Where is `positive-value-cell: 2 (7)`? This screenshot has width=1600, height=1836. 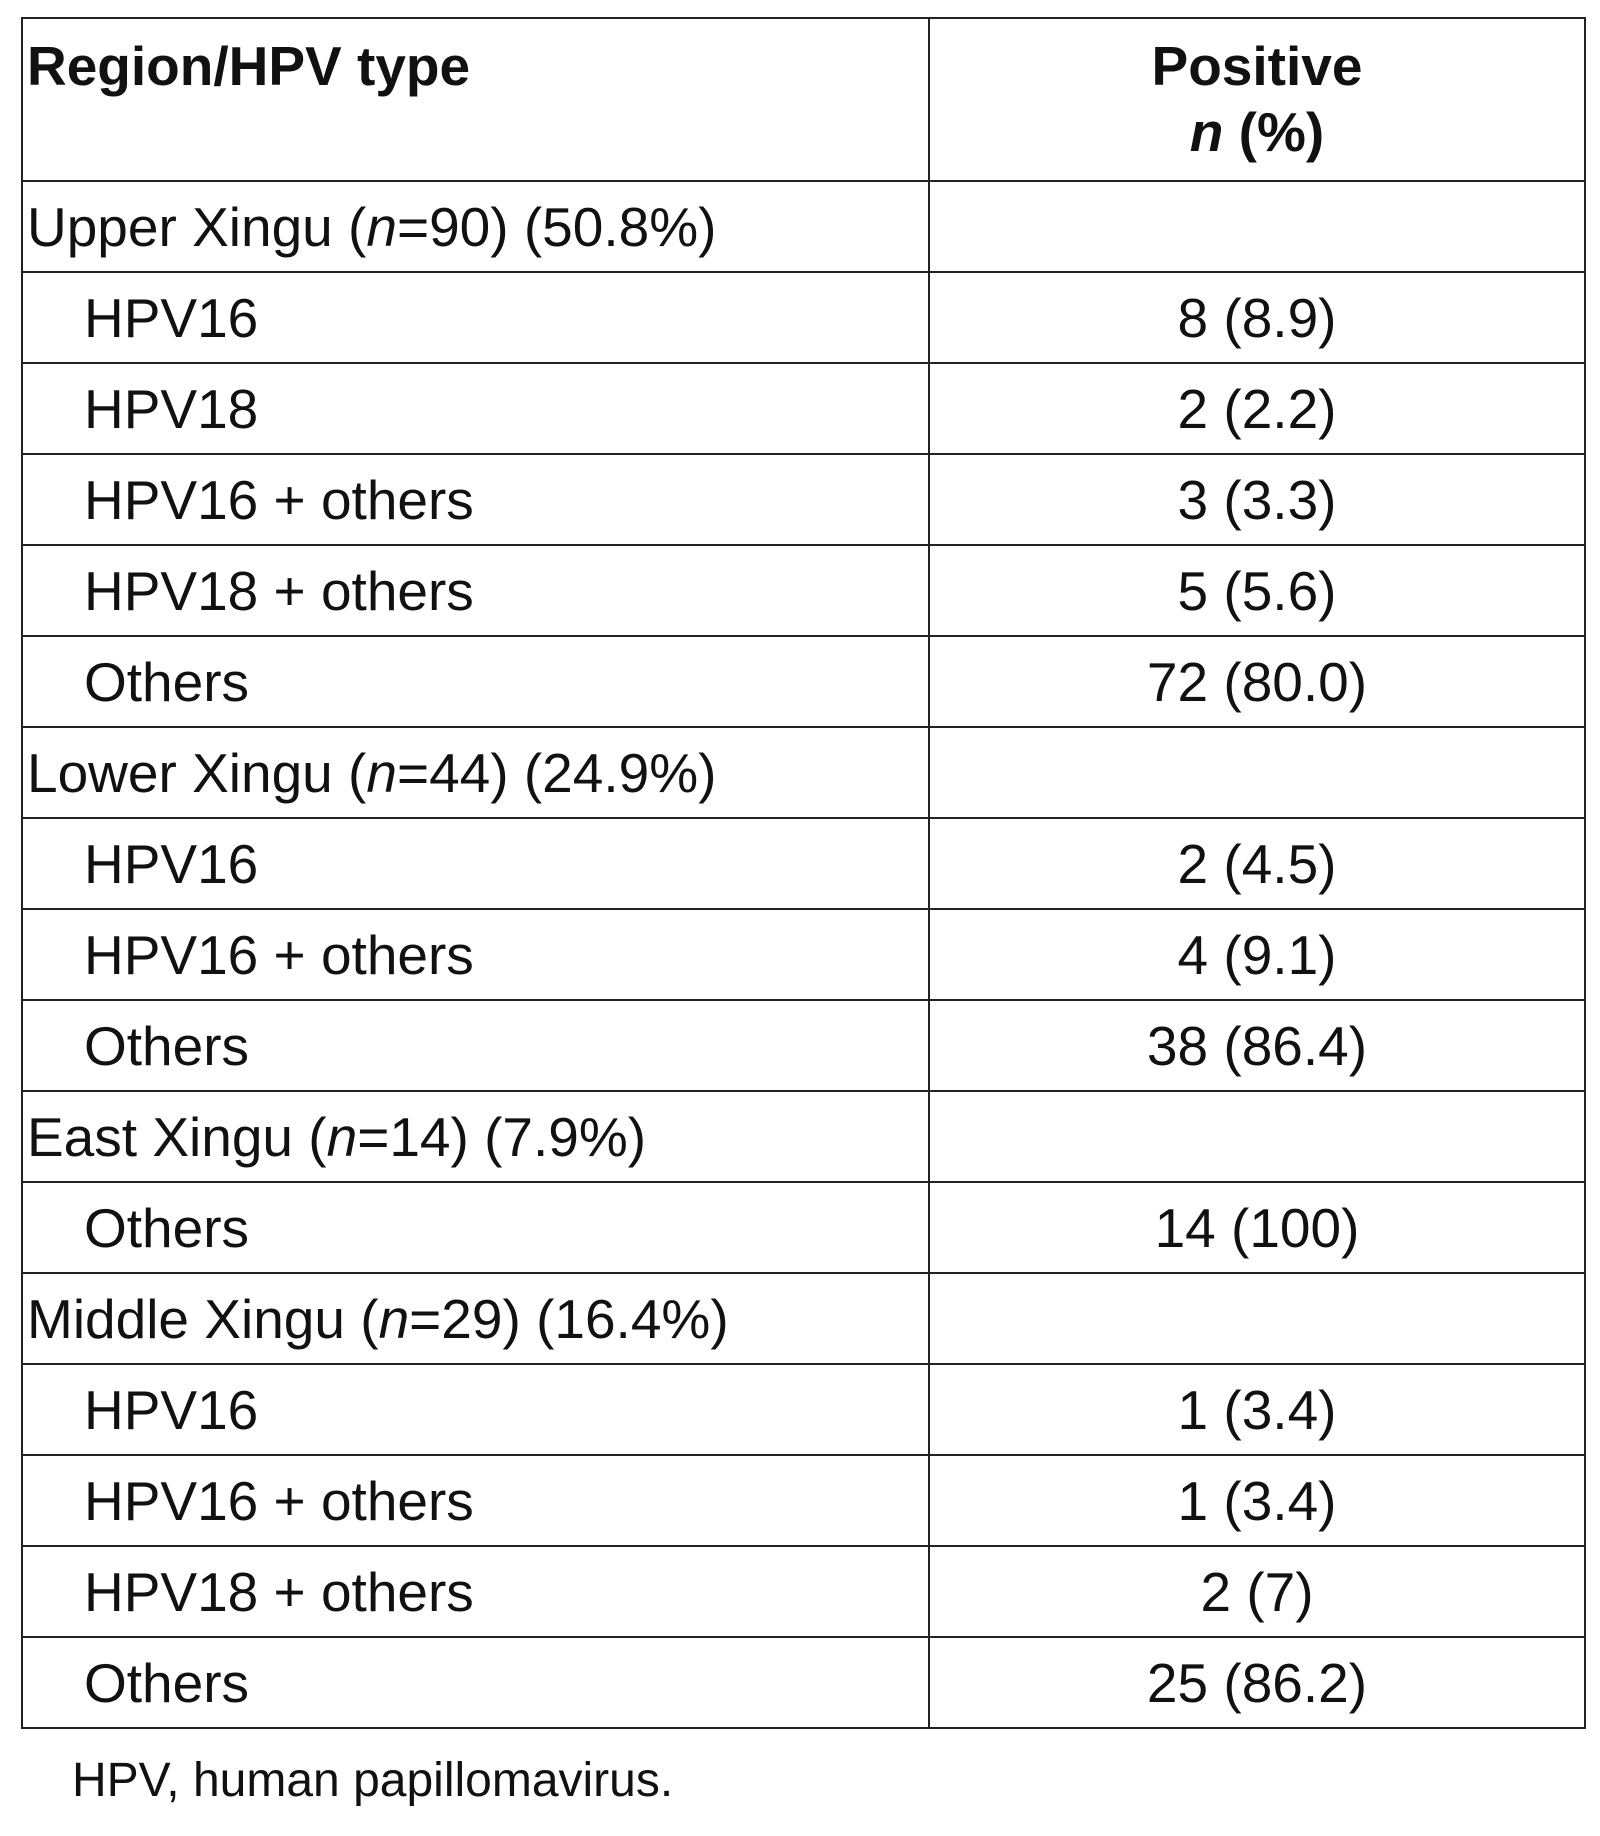 positive-value-cell: 2 (7) is located at coordinates (1257, 1591).